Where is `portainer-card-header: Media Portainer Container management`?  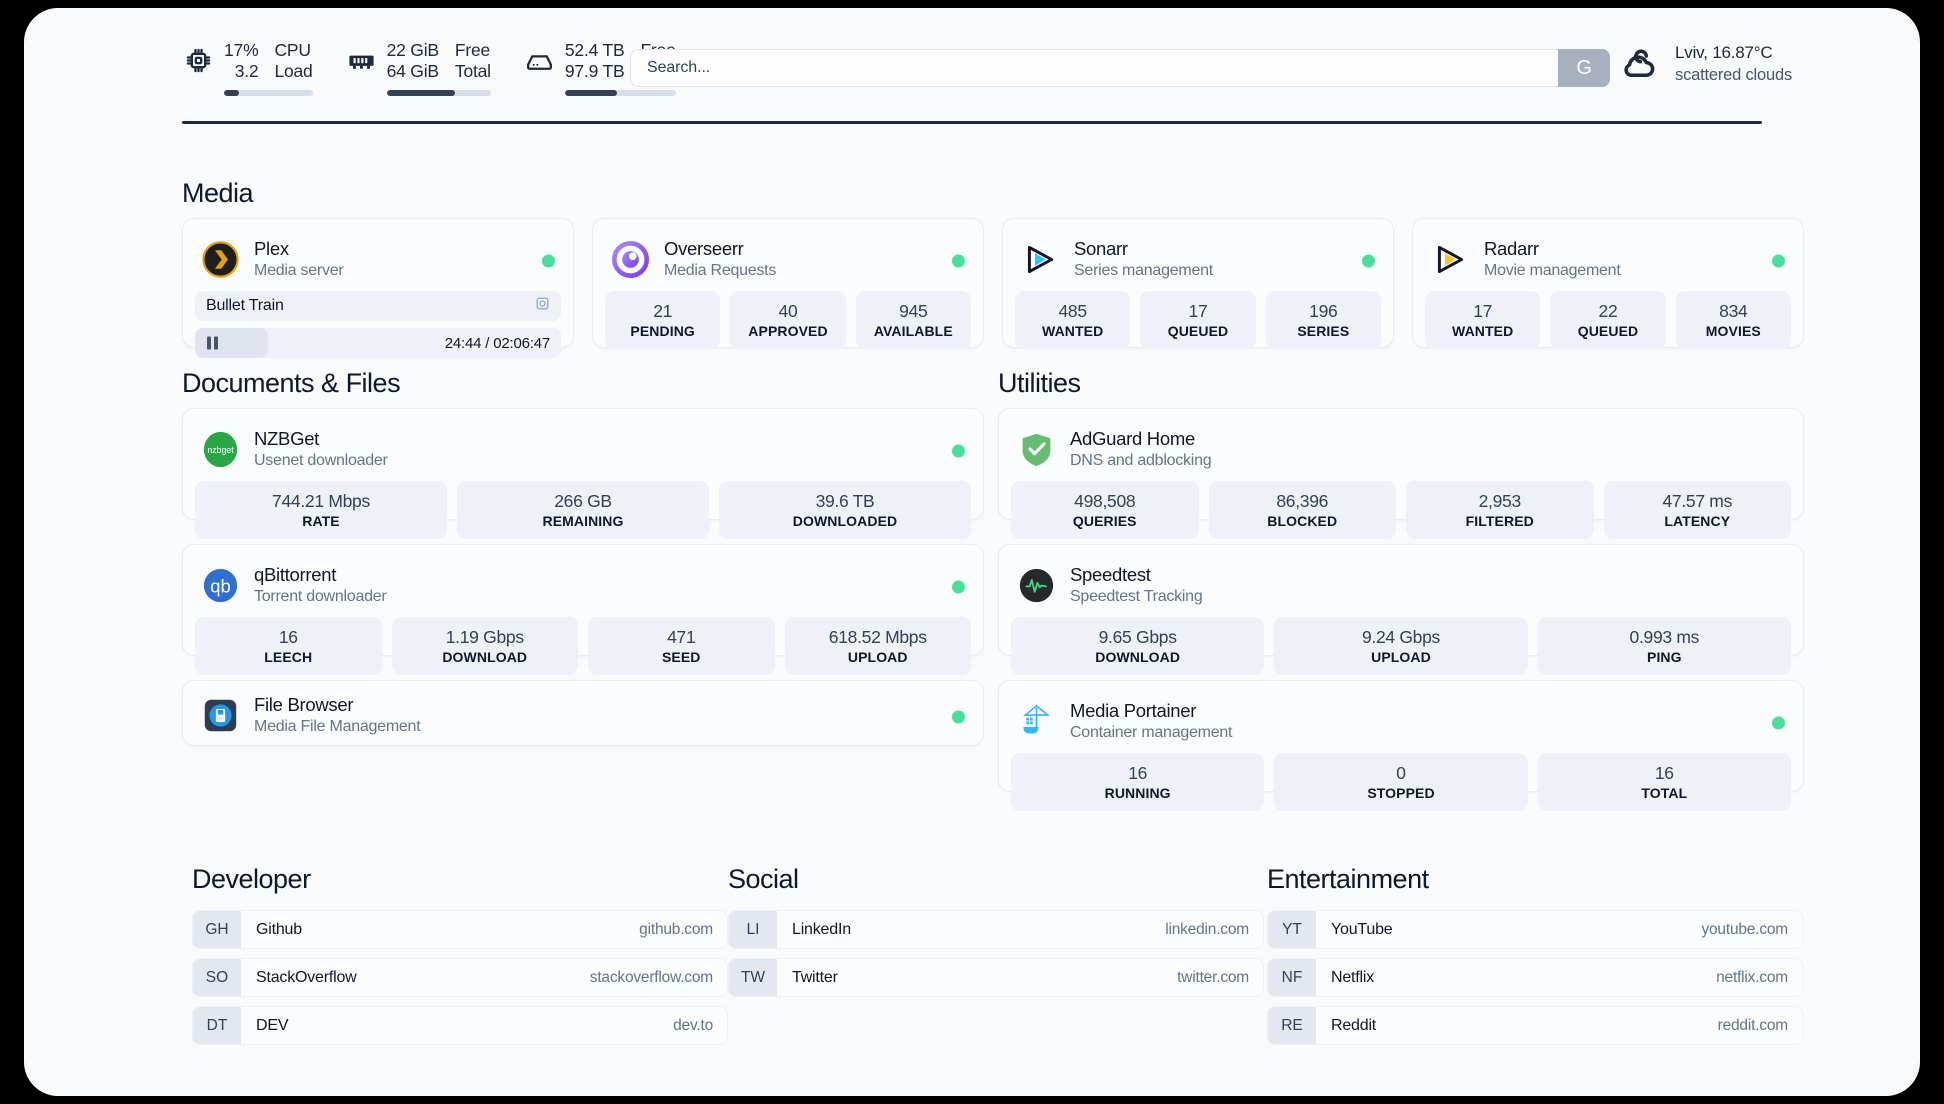
portainer-card-header: Media Portainer Container management is located at coordinates (1401, 723).